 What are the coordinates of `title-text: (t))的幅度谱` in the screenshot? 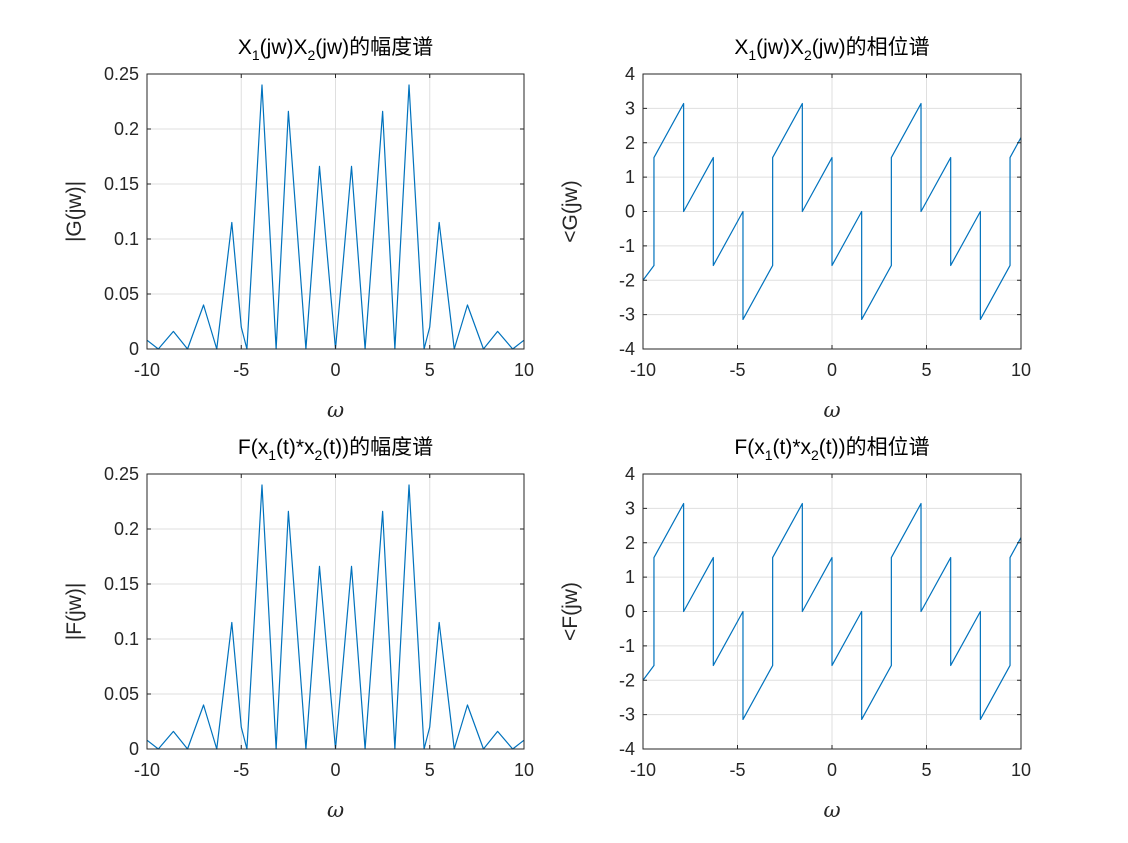 It's located at (377, 447).